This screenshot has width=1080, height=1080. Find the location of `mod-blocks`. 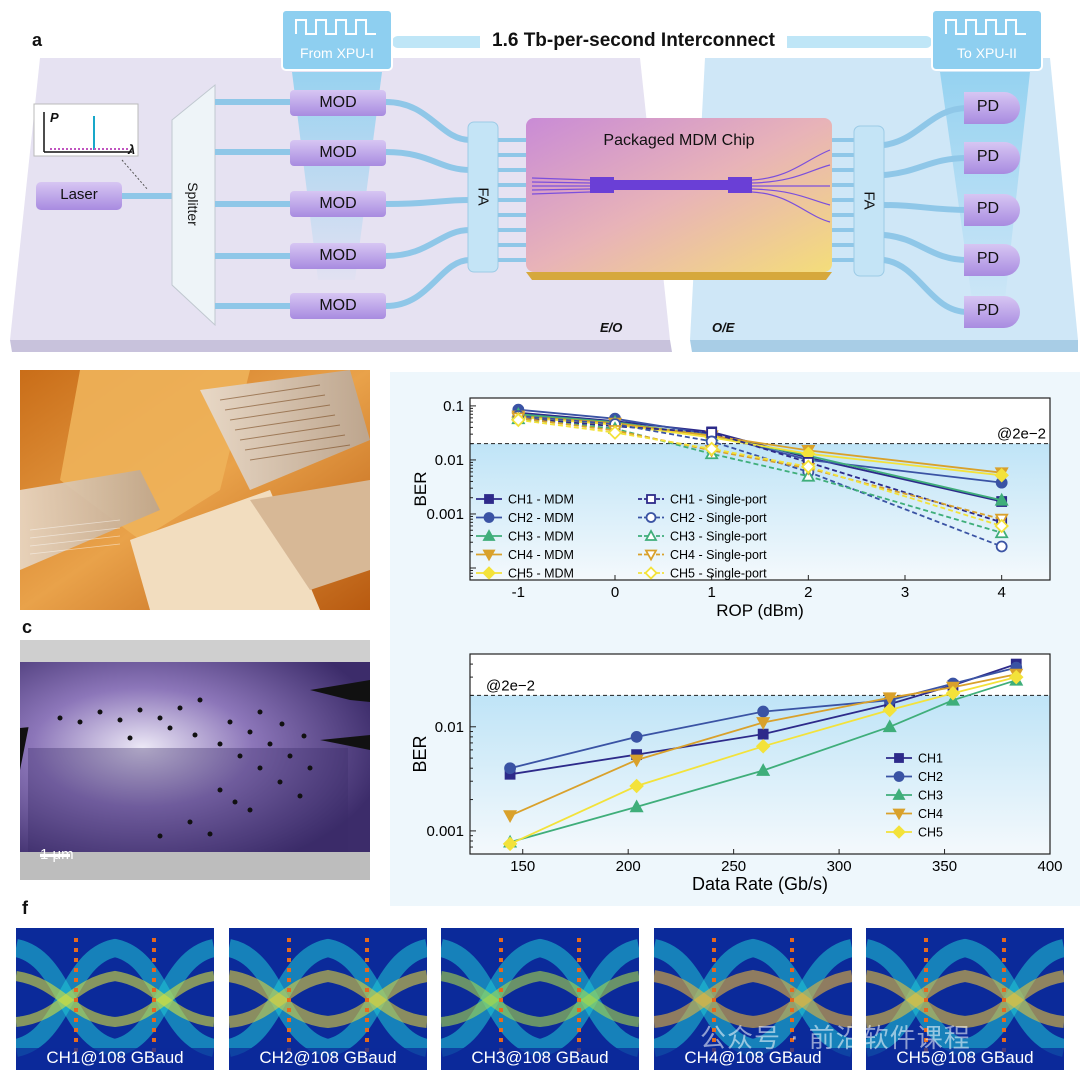

mod-blocks is located at coordinates (338, 204).